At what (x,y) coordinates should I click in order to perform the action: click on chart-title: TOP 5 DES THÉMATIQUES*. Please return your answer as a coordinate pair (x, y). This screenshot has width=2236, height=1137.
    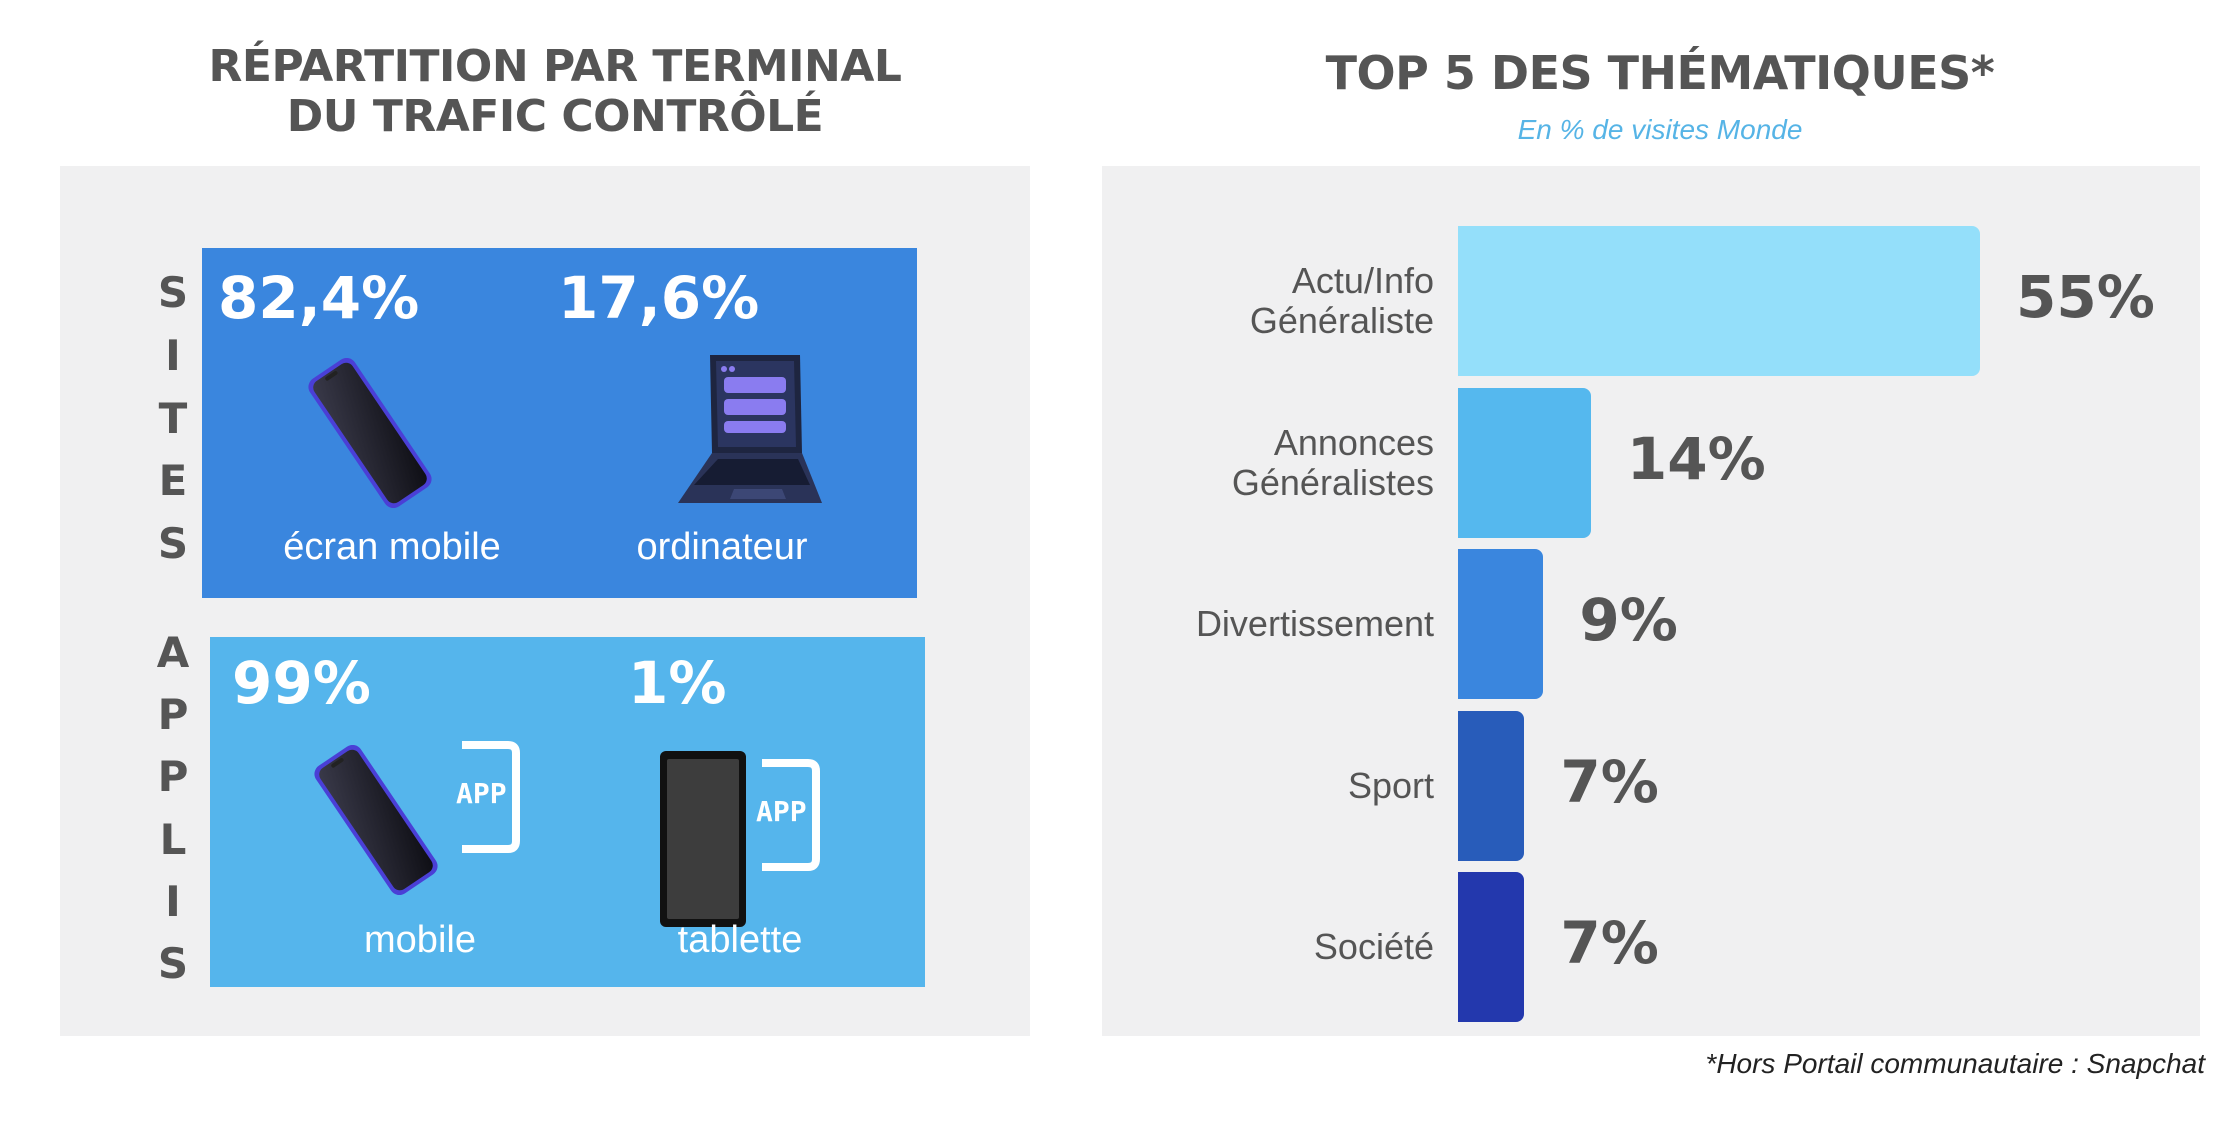
    Looking at the image, I should click on (1660, 73).